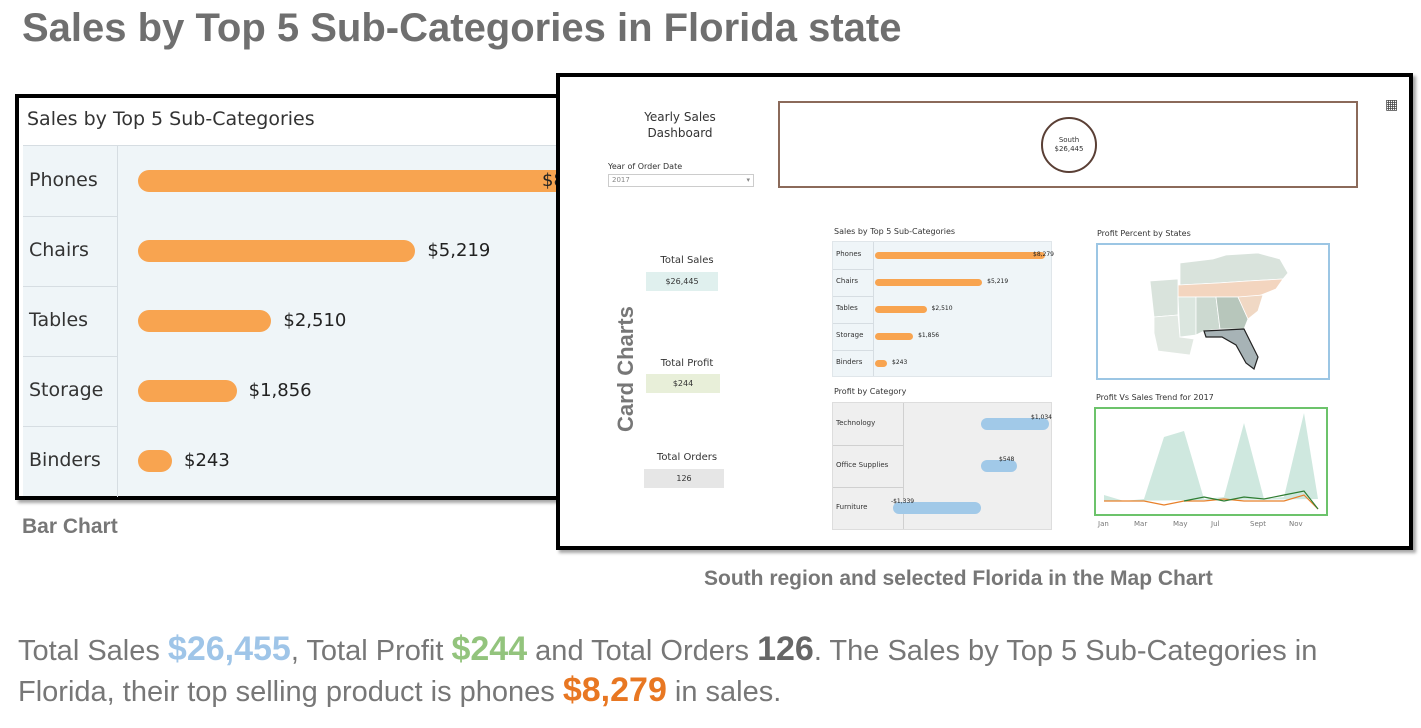 The width and height of the screenshot is (1421, 728). What do you see at coordinates (849, 362) in the screenshot?
I see `mini-row-label: Binders` at bounding box center [849, 362].